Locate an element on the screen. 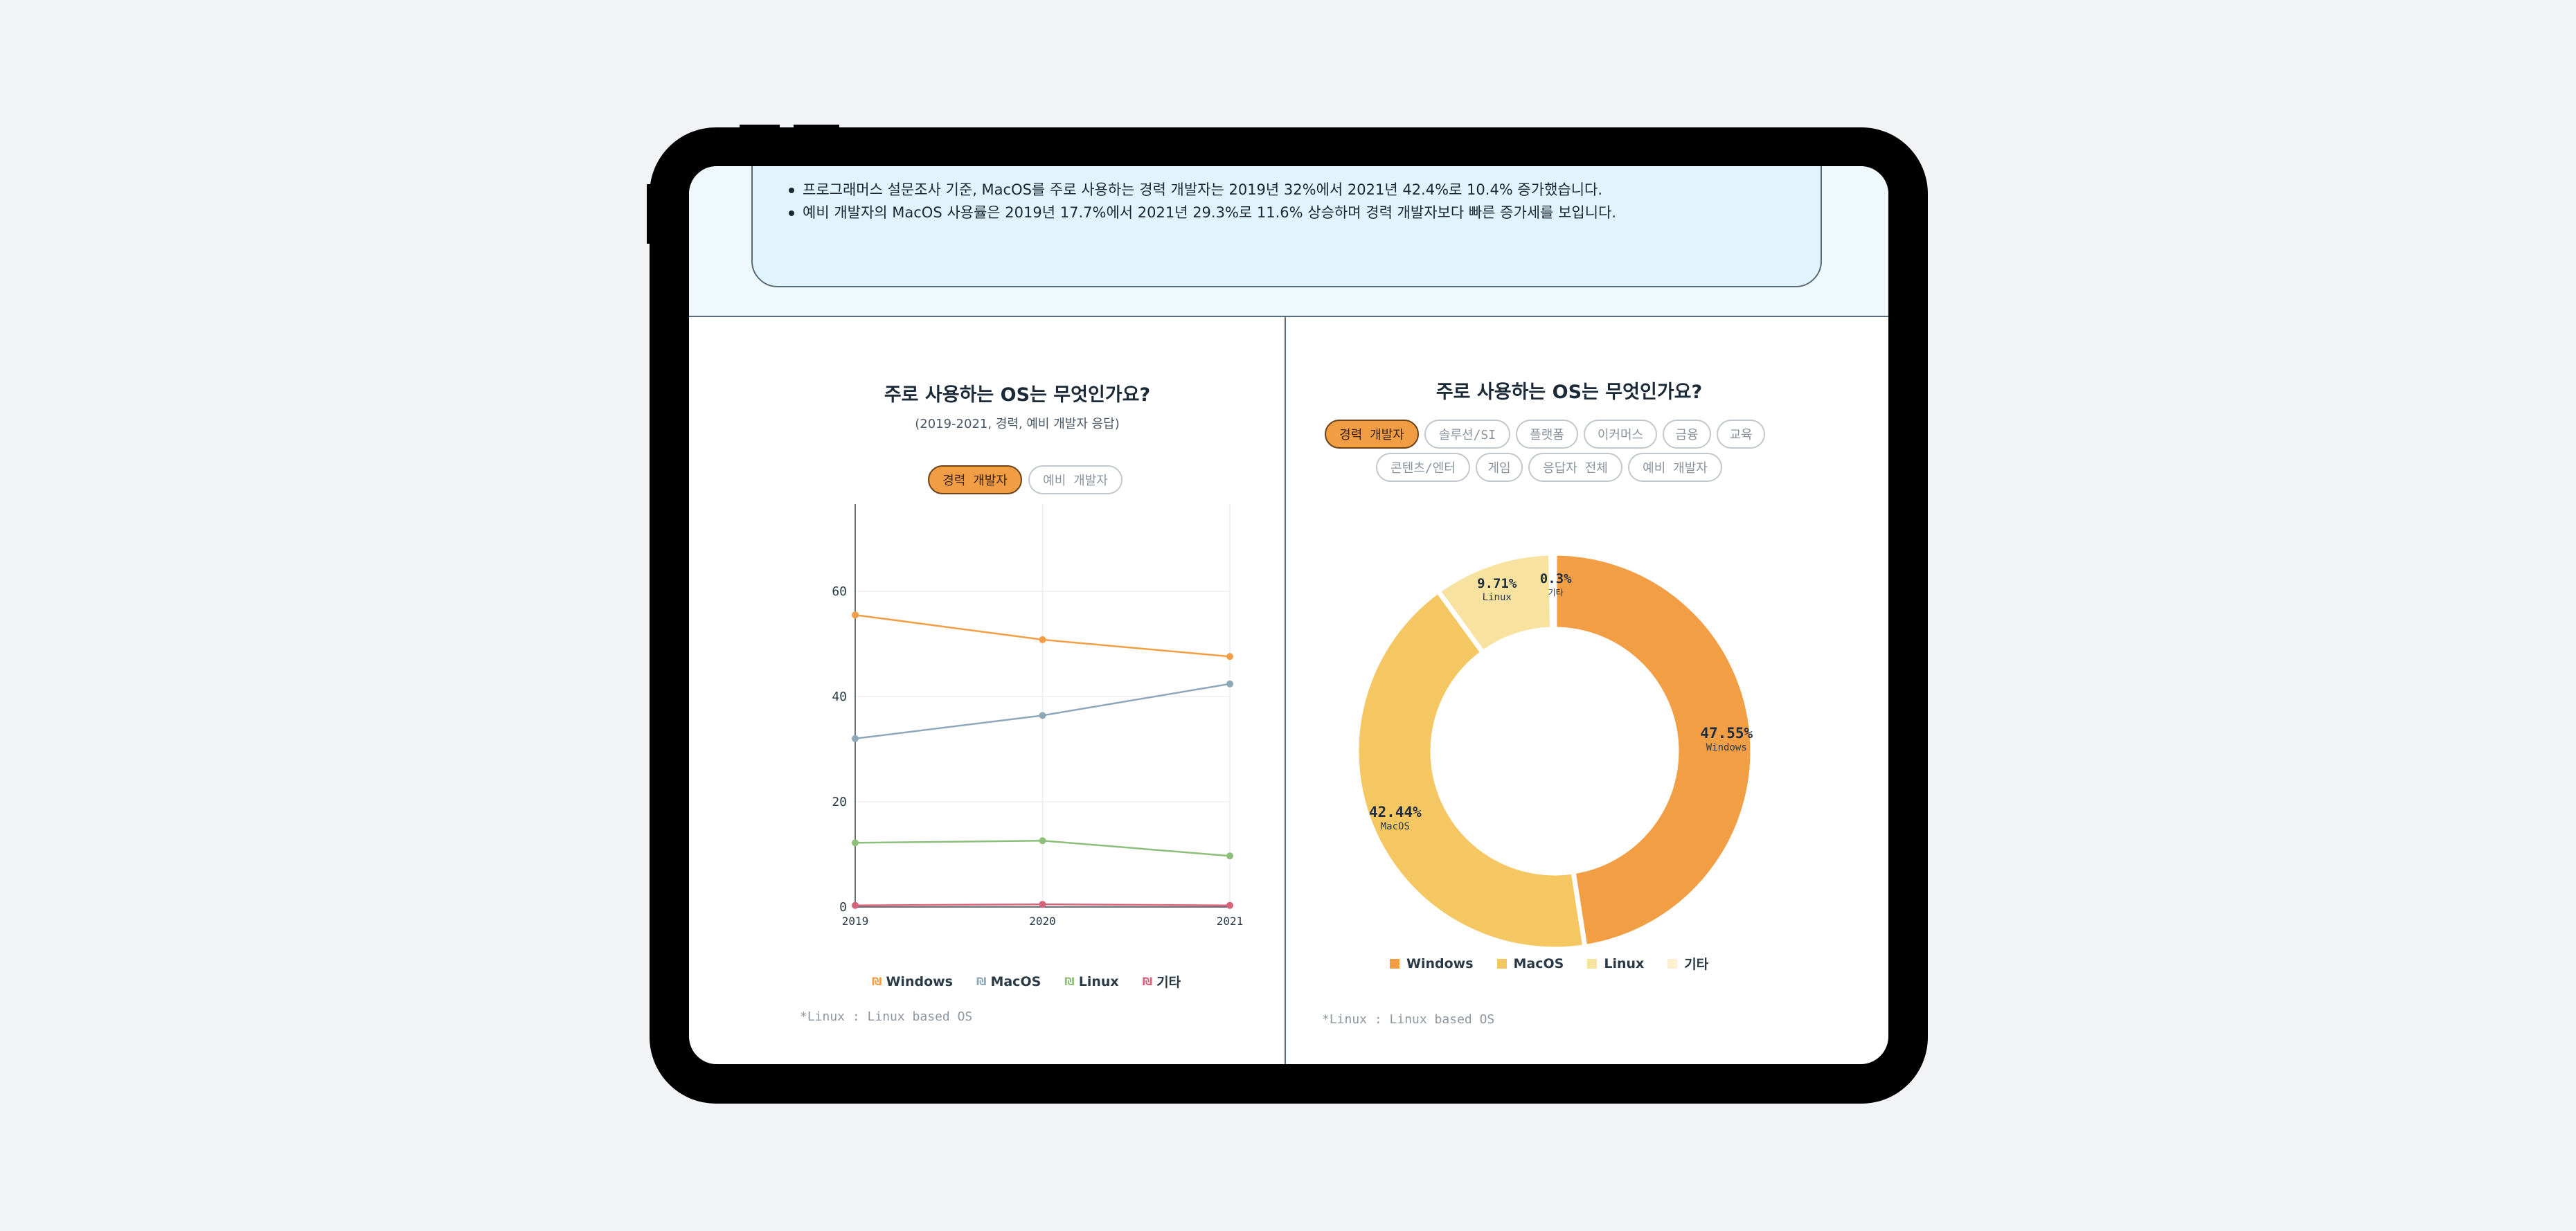  slice-value-label: 47.55% is located at coordinates (1727, 733).